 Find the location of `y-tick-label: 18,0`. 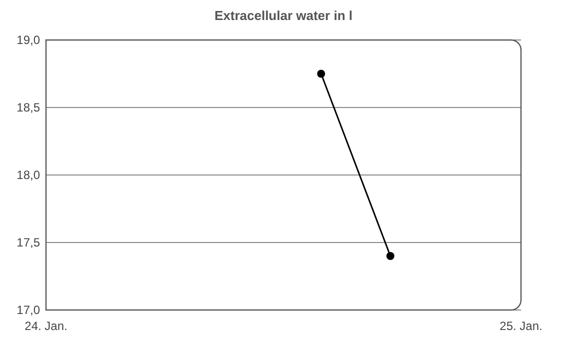

y-tick-label: 18,0 is located at coordinates (28, 175).